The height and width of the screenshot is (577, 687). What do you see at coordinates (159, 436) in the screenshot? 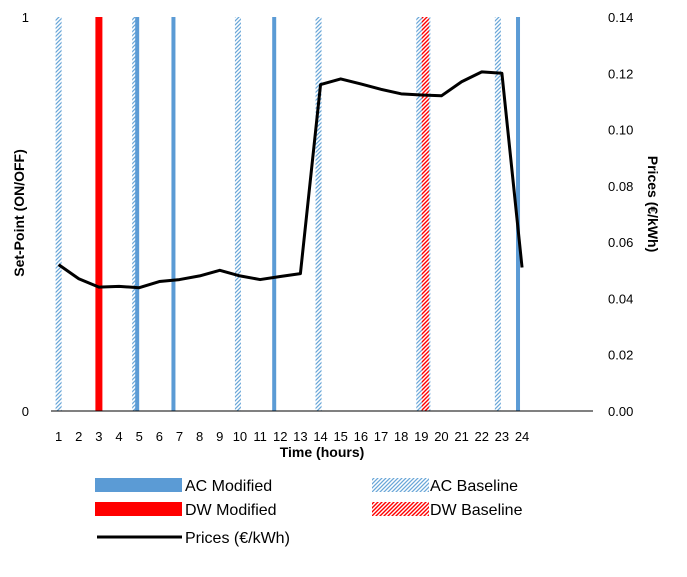
I see `x-tick-label-6: 6` at bounding box center [159, 436].